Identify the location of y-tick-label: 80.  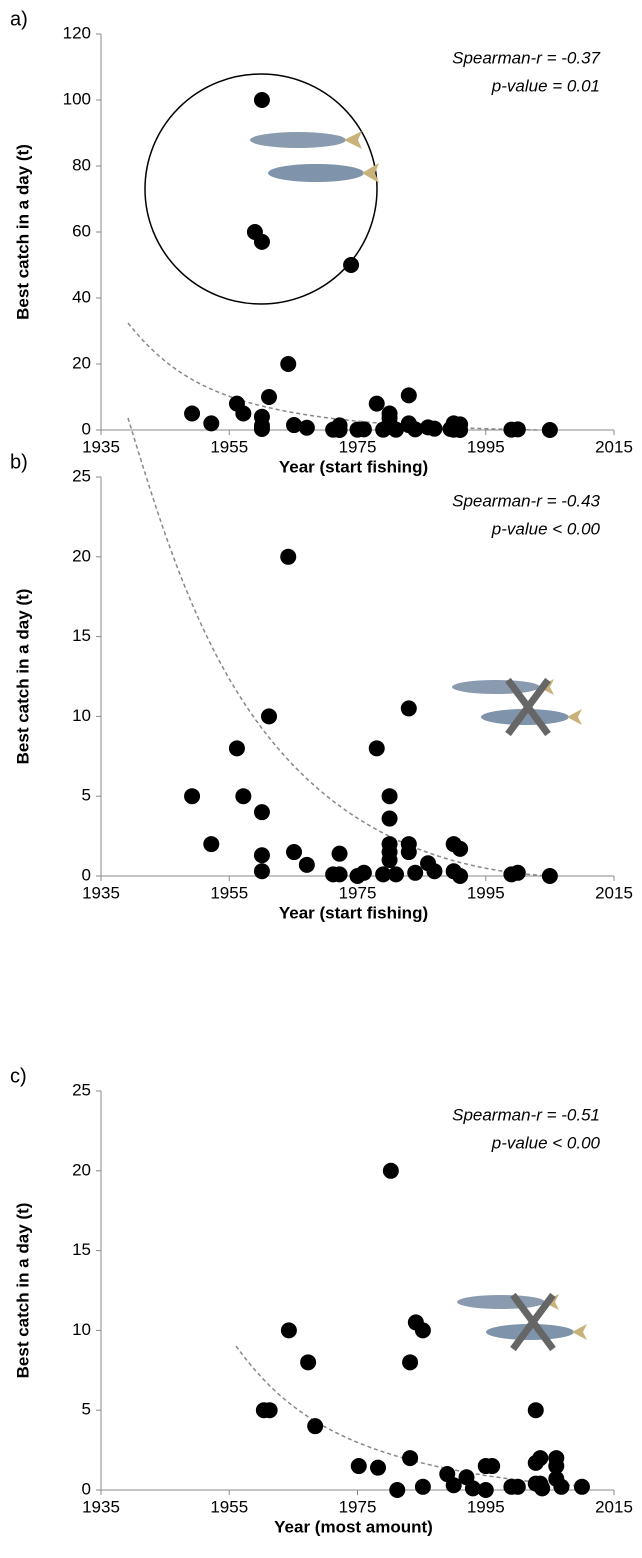
(81, 164).